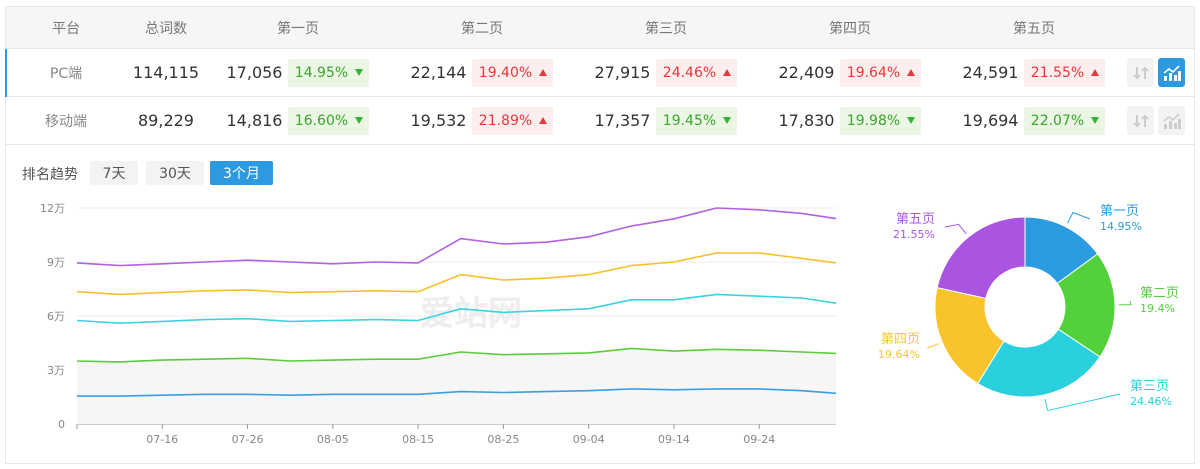  I want to click on page-cell: 14,816 16.60%, so click(298, 120).